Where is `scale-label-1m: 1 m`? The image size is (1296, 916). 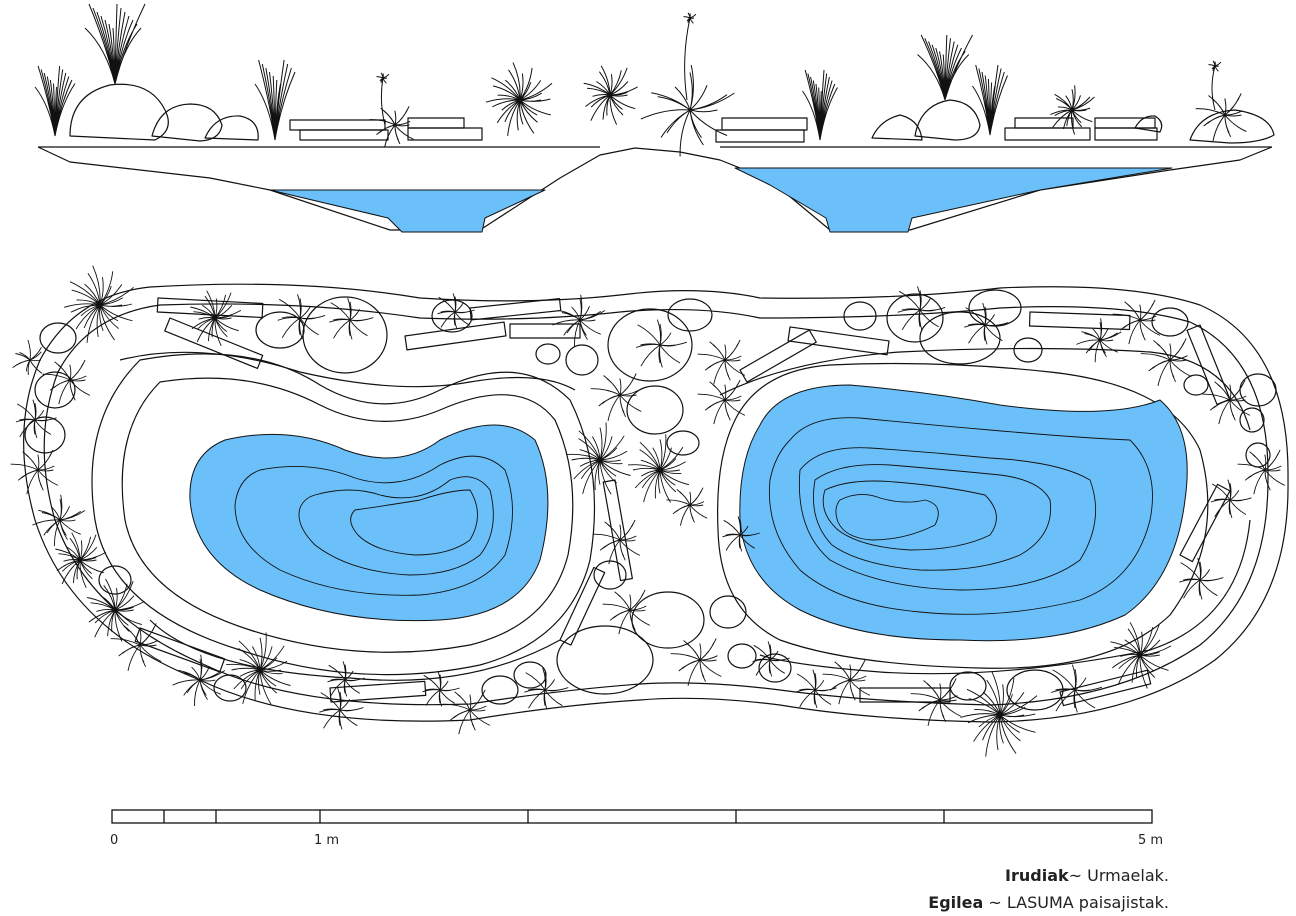 scale-label-1m: 1 m is located at coordinates (327, 840).